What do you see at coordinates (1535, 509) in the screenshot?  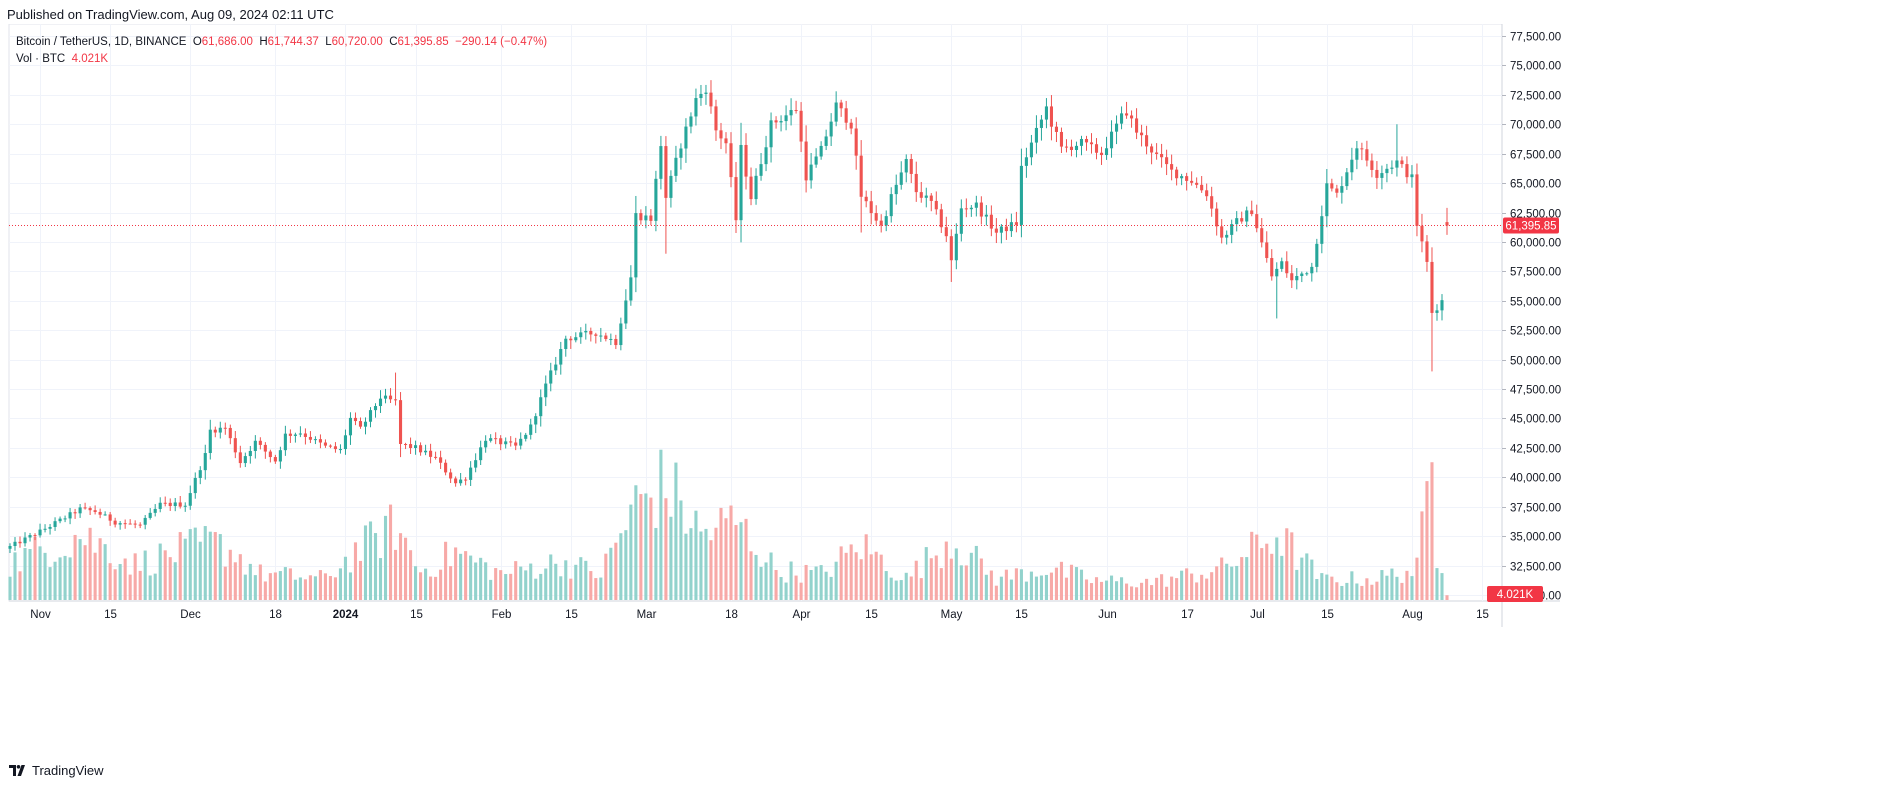 I see `y-tick-label: 37,500.00` at bounding box center [1535, 509].